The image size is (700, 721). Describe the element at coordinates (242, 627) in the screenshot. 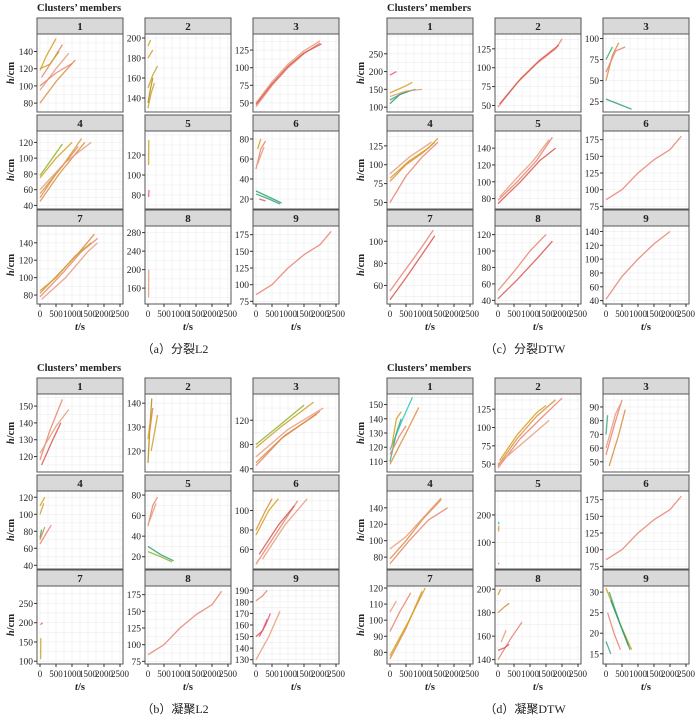

I see `y-tick-label: 160` at that location.